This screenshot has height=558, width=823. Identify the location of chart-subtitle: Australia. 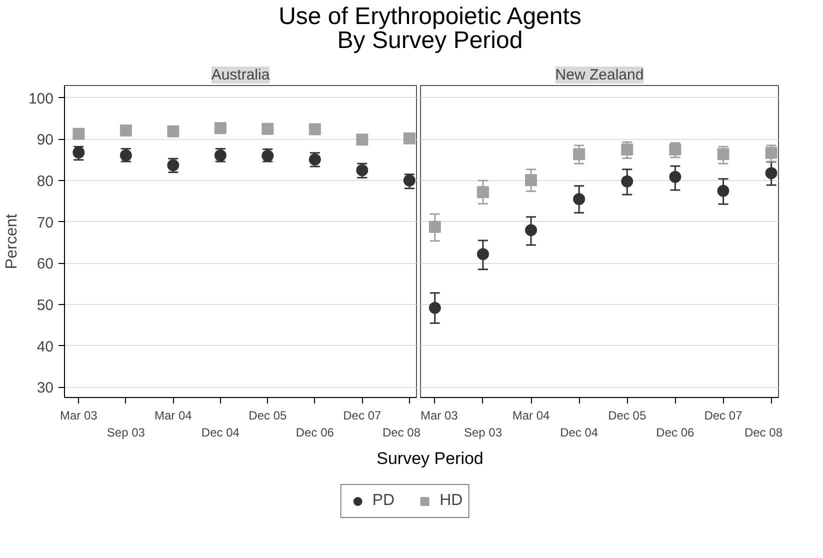
(240, 75).